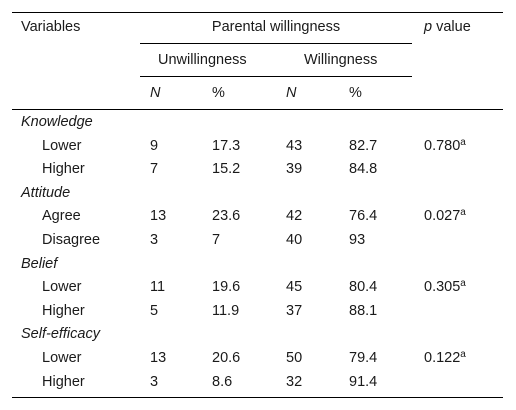  I want to click on willingness-pct: 79.4, so click(363, 358).